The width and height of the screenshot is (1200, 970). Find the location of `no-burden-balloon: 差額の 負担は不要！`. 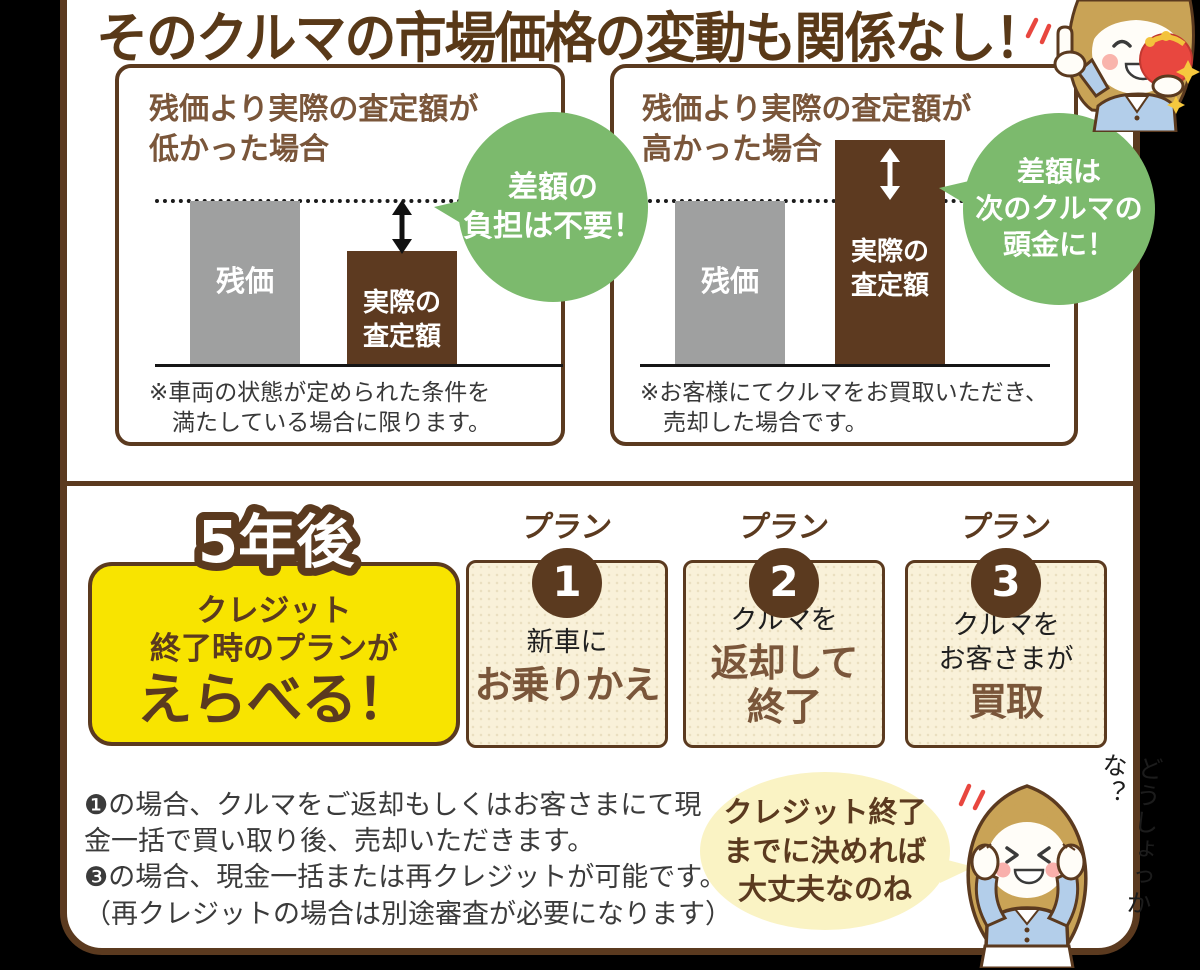

no-burden-balloon: 差額の 負担は不要！ is located at coordinates (541, 207).